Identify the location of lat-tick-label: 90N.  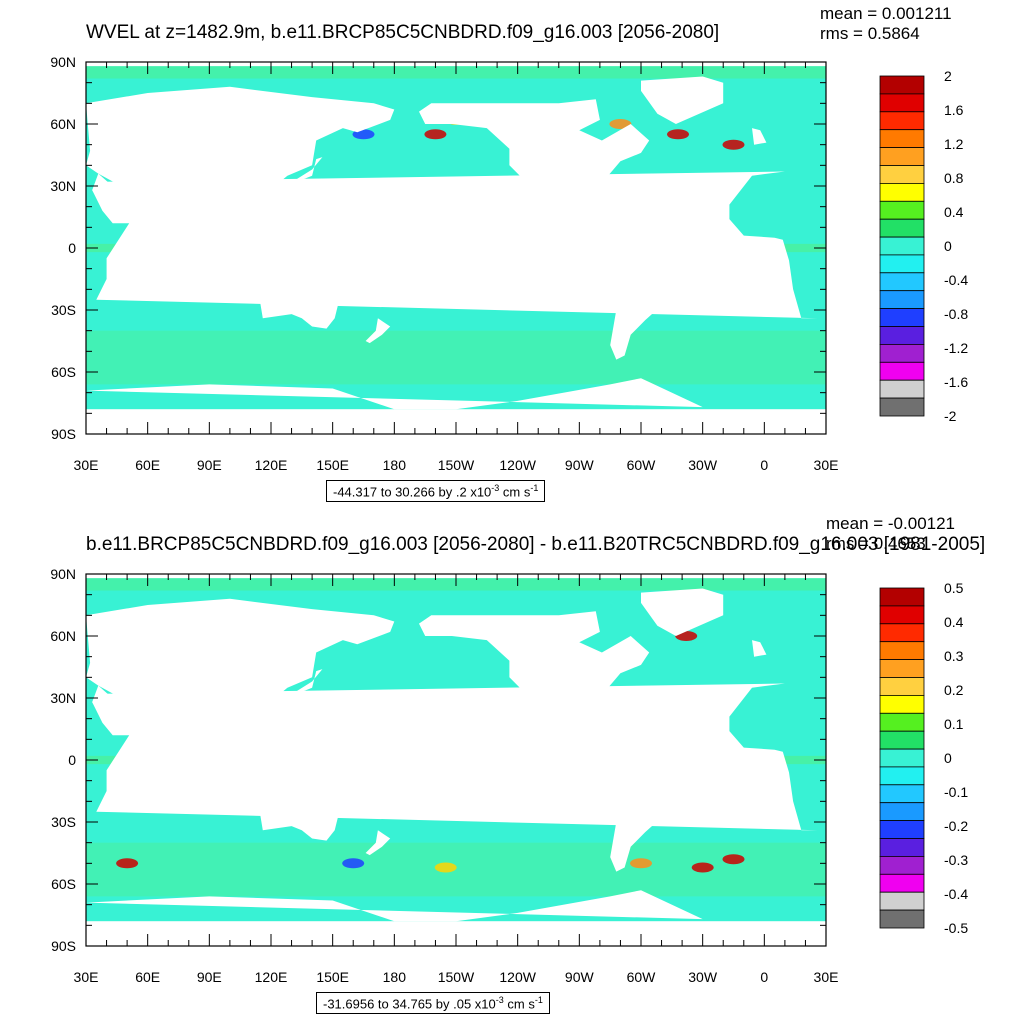
(63, 574).